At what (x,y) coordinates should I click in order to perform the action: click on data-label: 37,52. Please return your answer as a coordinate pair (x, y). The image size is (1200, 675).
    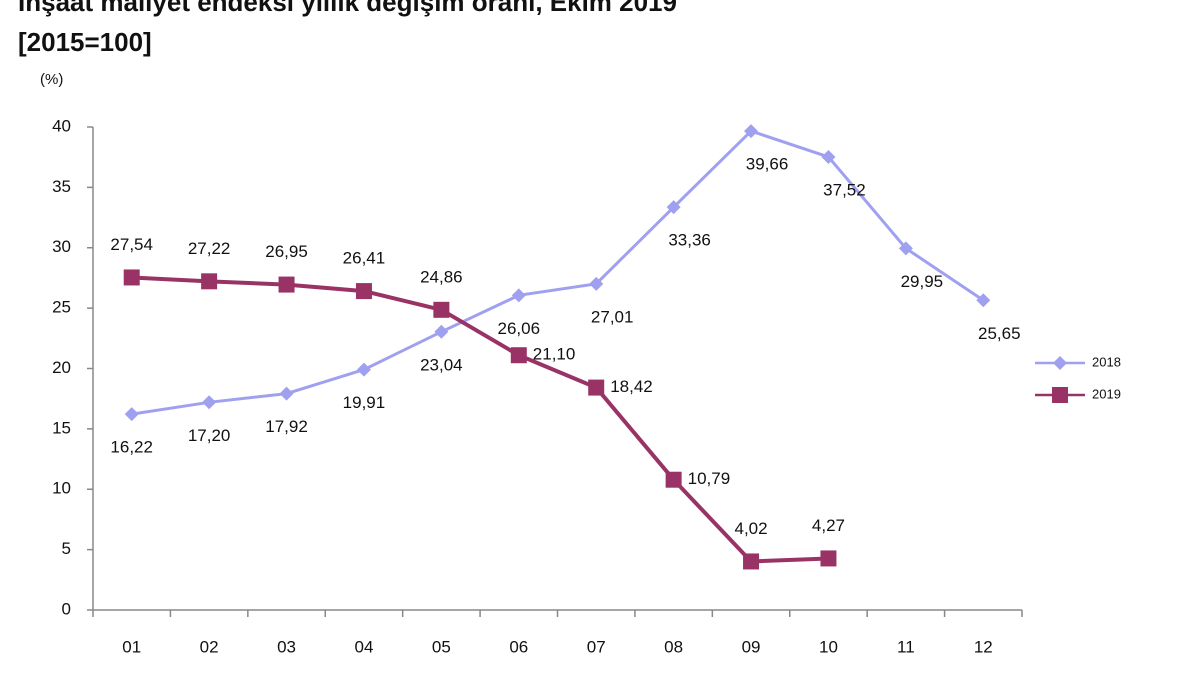
    Looking at the image, I should click on (844, 189).